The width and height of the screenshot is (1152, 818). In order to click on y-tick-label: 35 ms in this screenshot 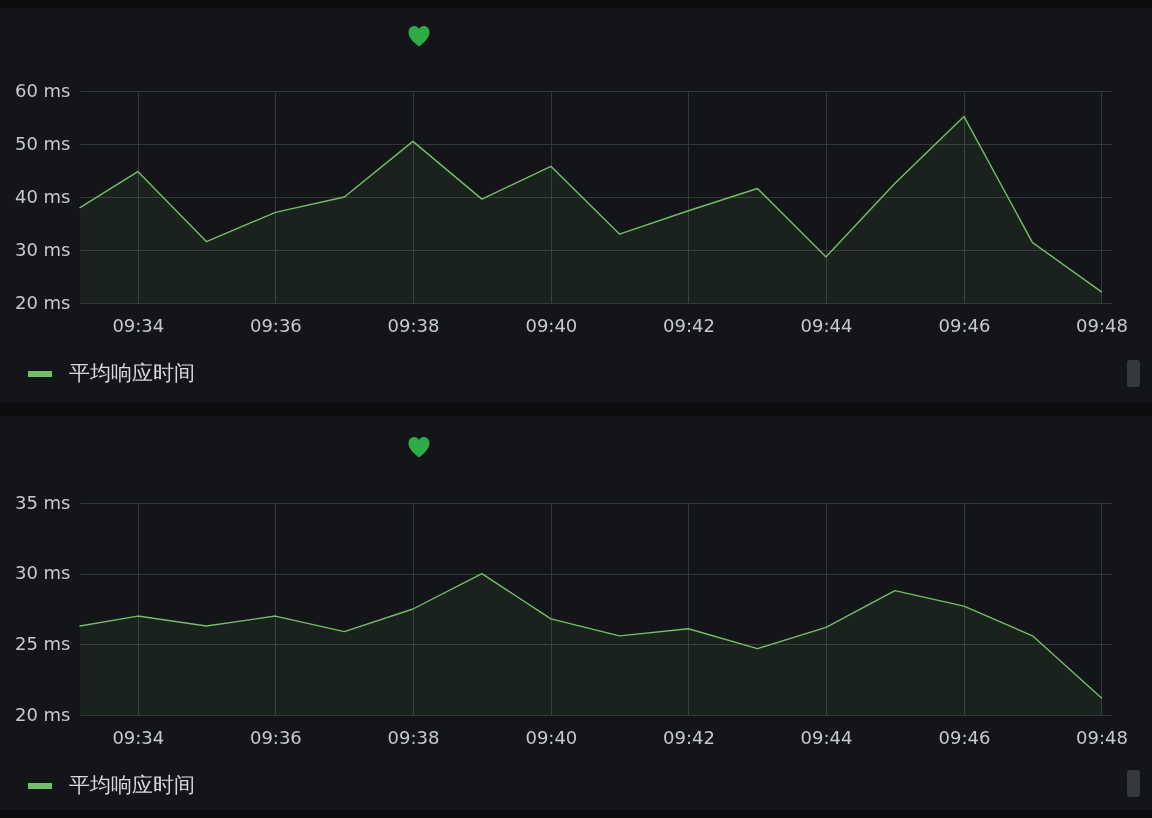, I will do `click(42, 502)`.